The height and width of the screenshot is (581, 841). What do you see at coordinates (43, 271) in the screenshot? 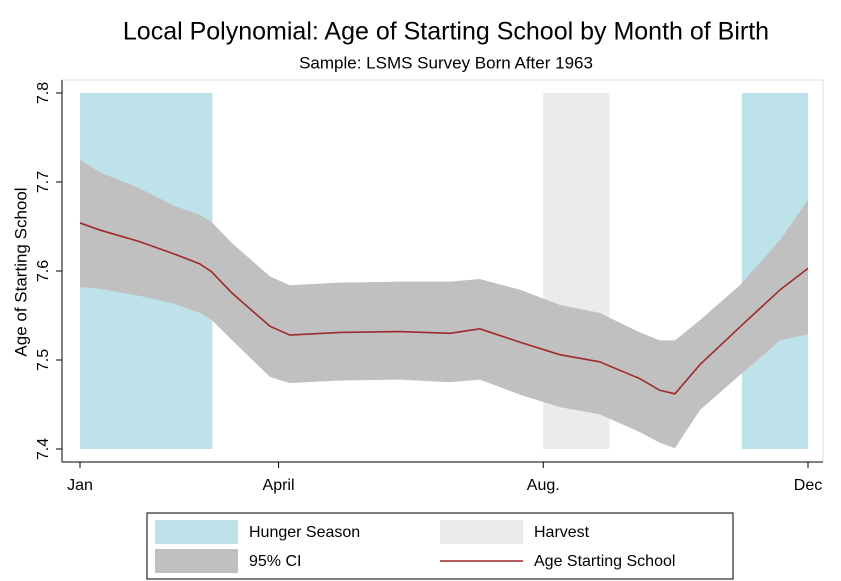
I see `y-tick-label: 7.6` at bounding box center [43, 271].